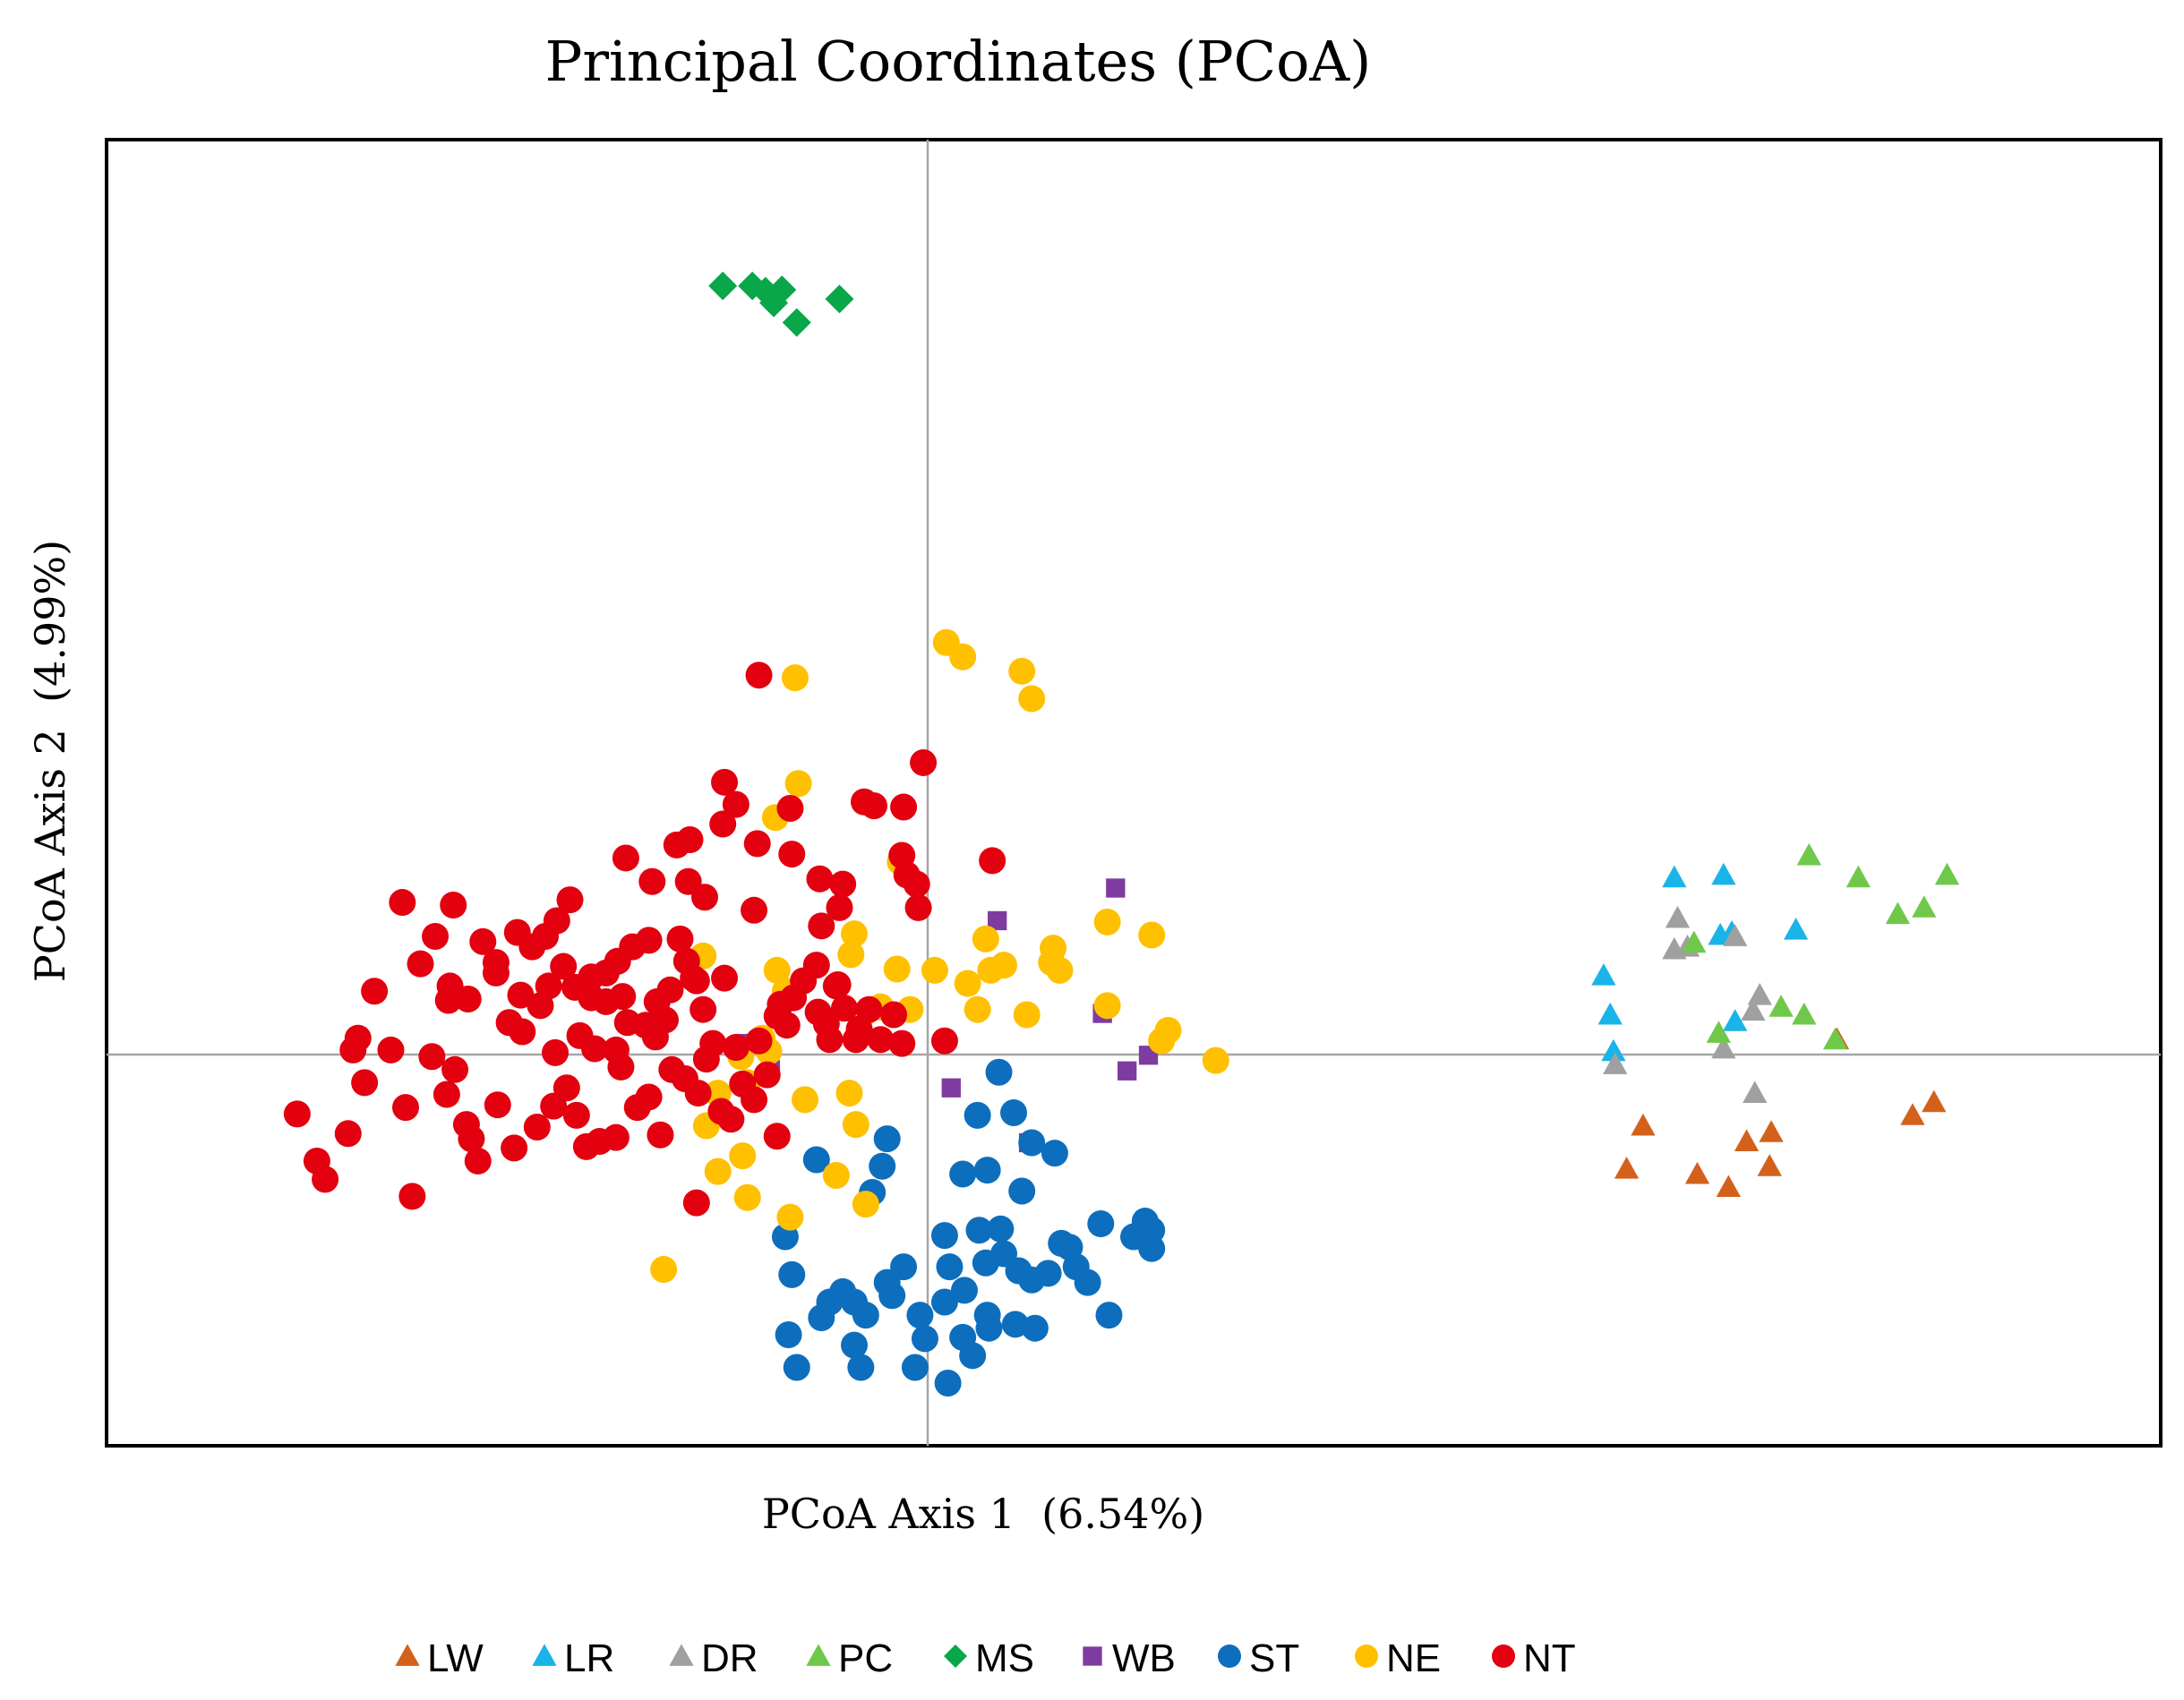 The height and width of the screenshot is (1700, 2184). What do you see at coordinates (968, 1227) in the screenshot?
I see `series-st` at bounding box center [968, 1227].